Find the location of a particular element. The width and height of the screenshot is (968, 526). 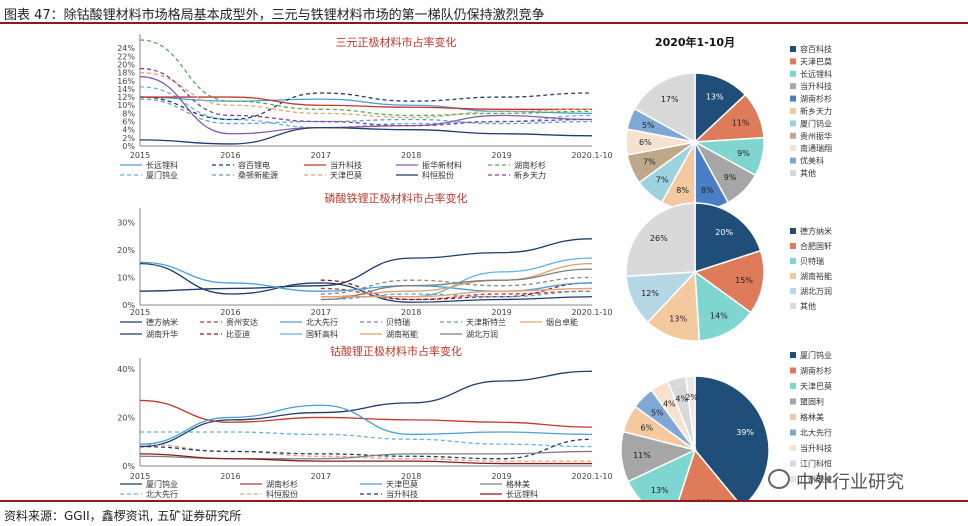

legend-label: 天津斯特兰 is located at coordinates (486, 322).